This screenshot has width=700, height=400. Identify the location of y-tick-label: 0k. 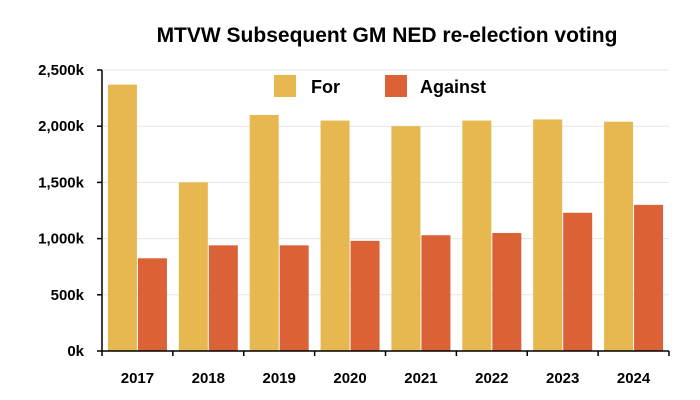
(75, 351).